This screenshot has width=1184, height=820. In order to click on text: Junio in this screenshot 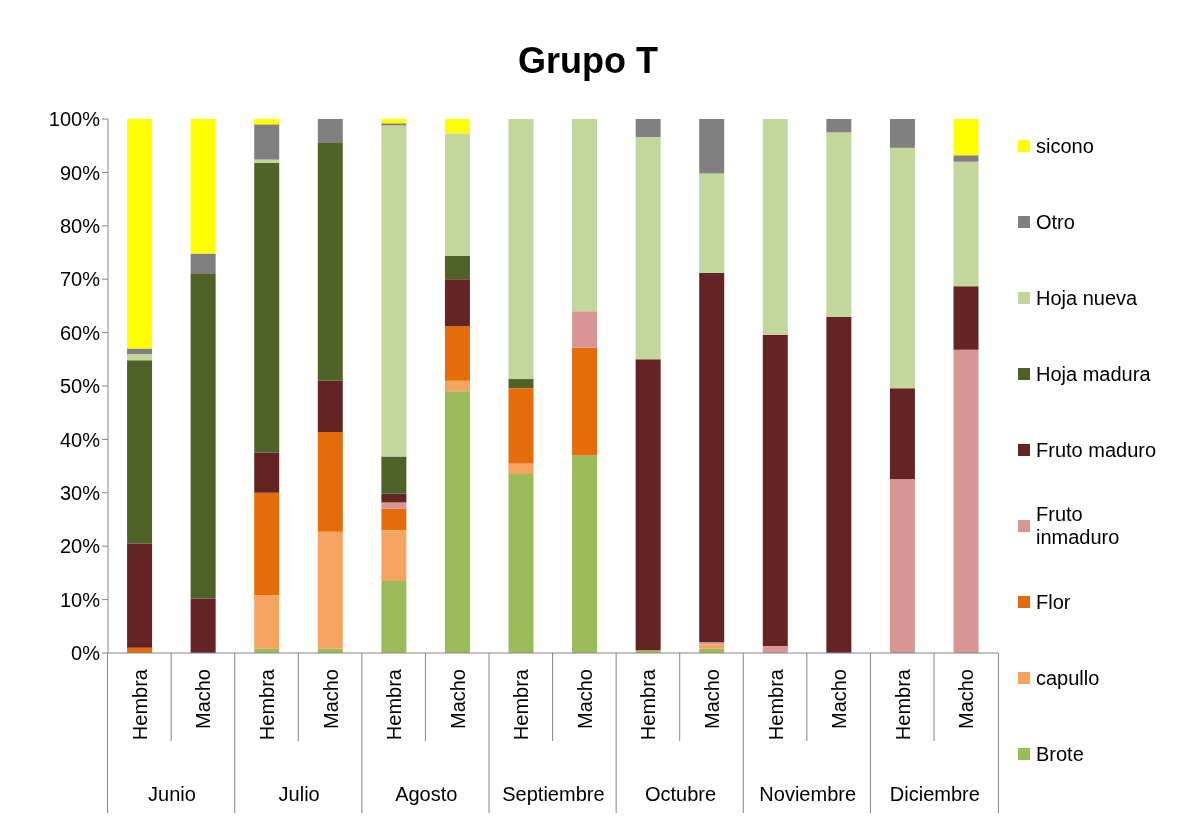, I will do `click(172, 794)`.